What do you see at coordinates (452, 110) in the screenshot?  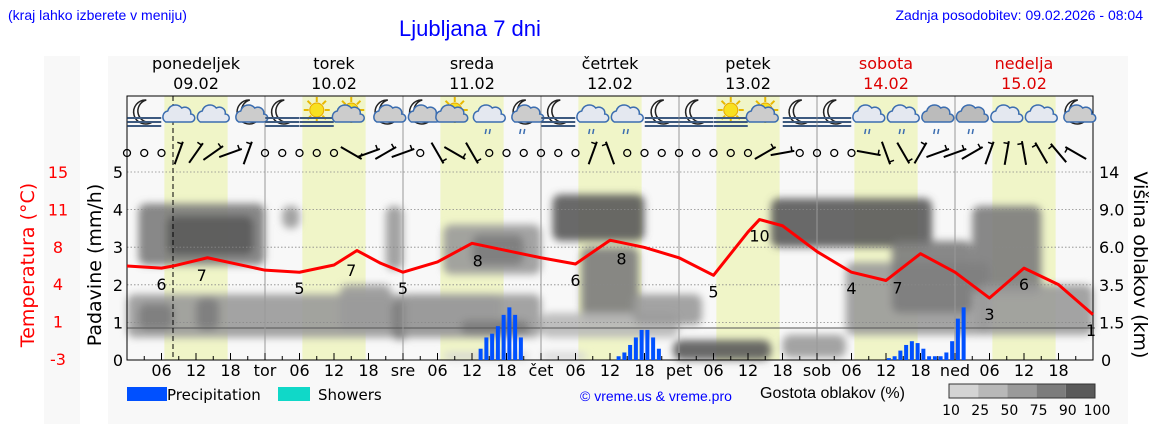 I see `sun-cloud-icon` at bounding box center [452, 110].